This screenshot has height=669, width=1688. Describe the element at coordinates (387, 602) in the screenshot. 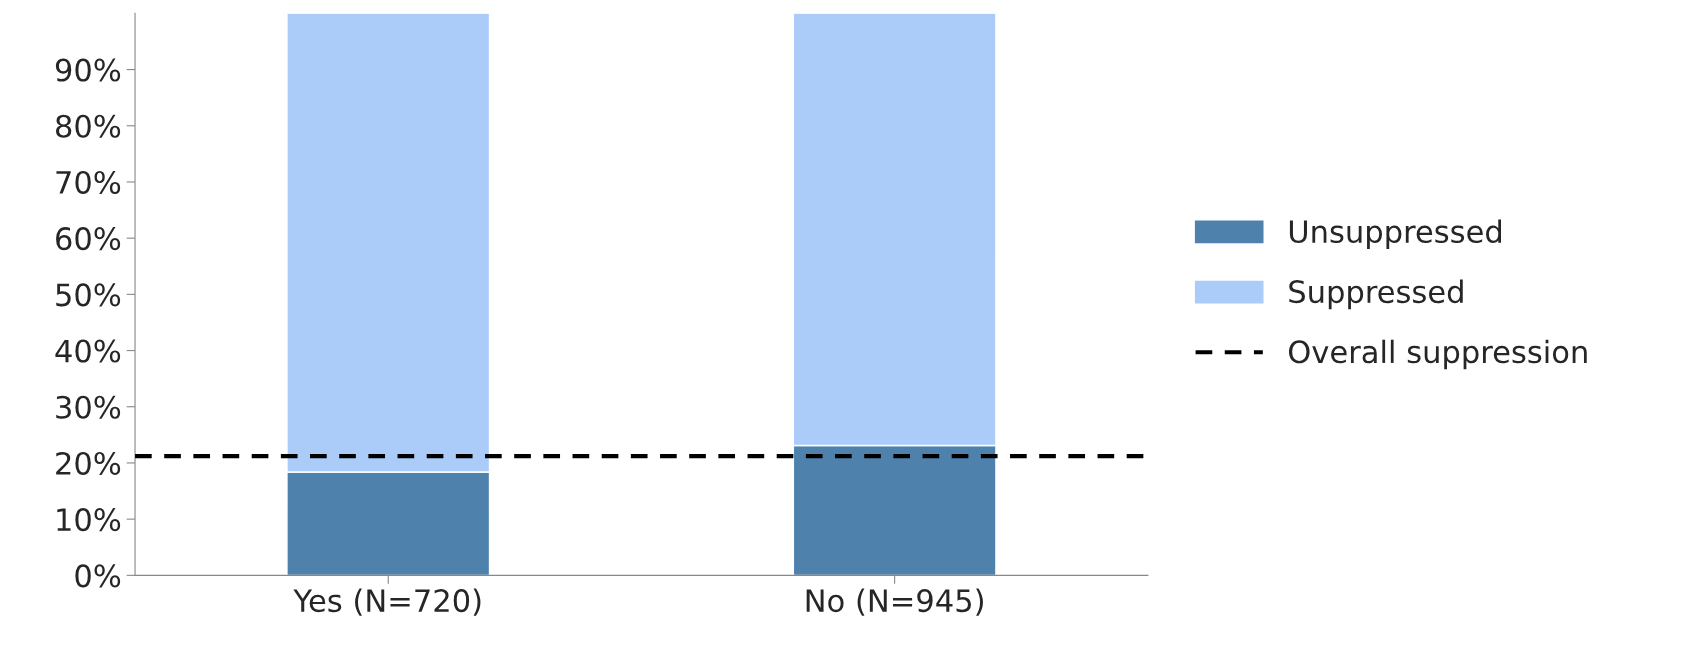

I see `x-tick-label: Yes (N=720)` at that location.